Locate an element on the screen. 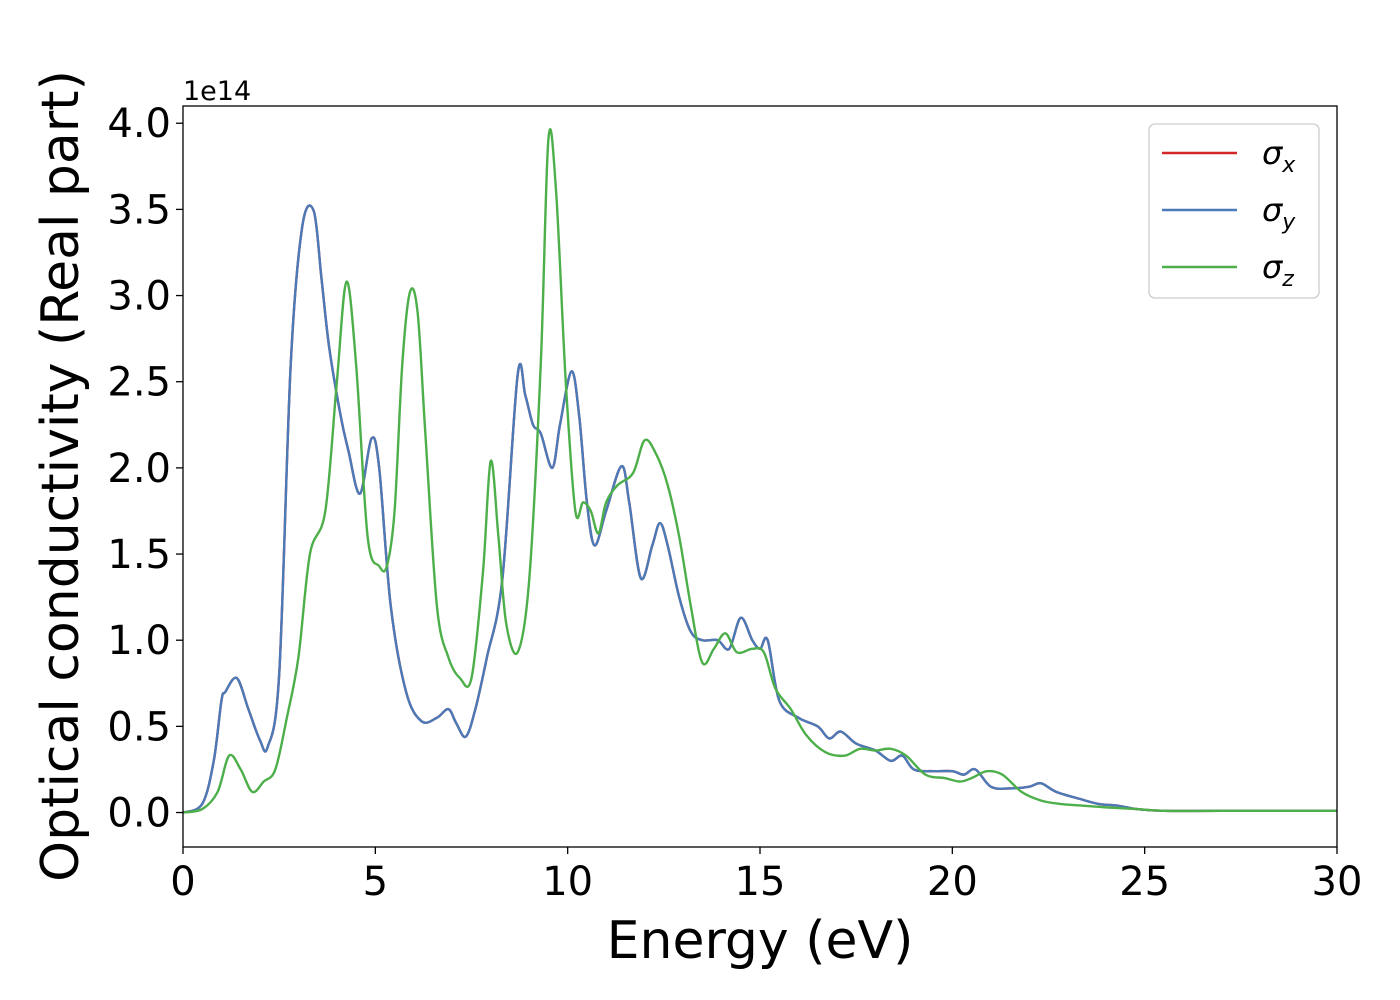 Image resolution: width=1400 pixels, height=1000 pixels. y-tick-label: 3.0 is located at coordinates (139, 297).